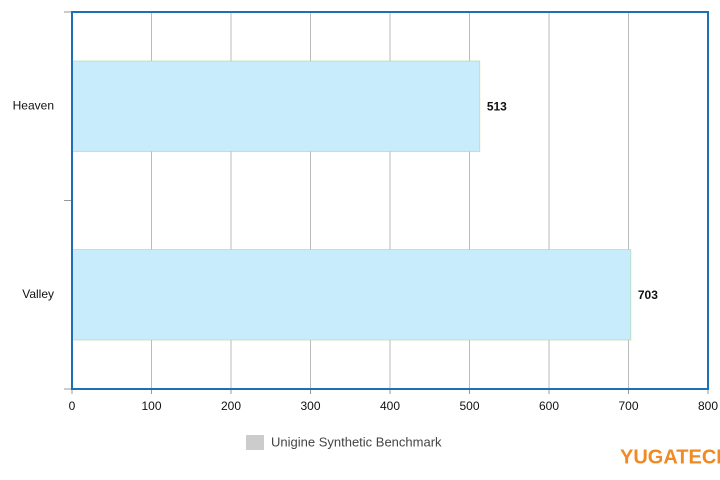 The image size is (720, 480). I want to click on y-tick-label: Heaven, so click(33, 105).